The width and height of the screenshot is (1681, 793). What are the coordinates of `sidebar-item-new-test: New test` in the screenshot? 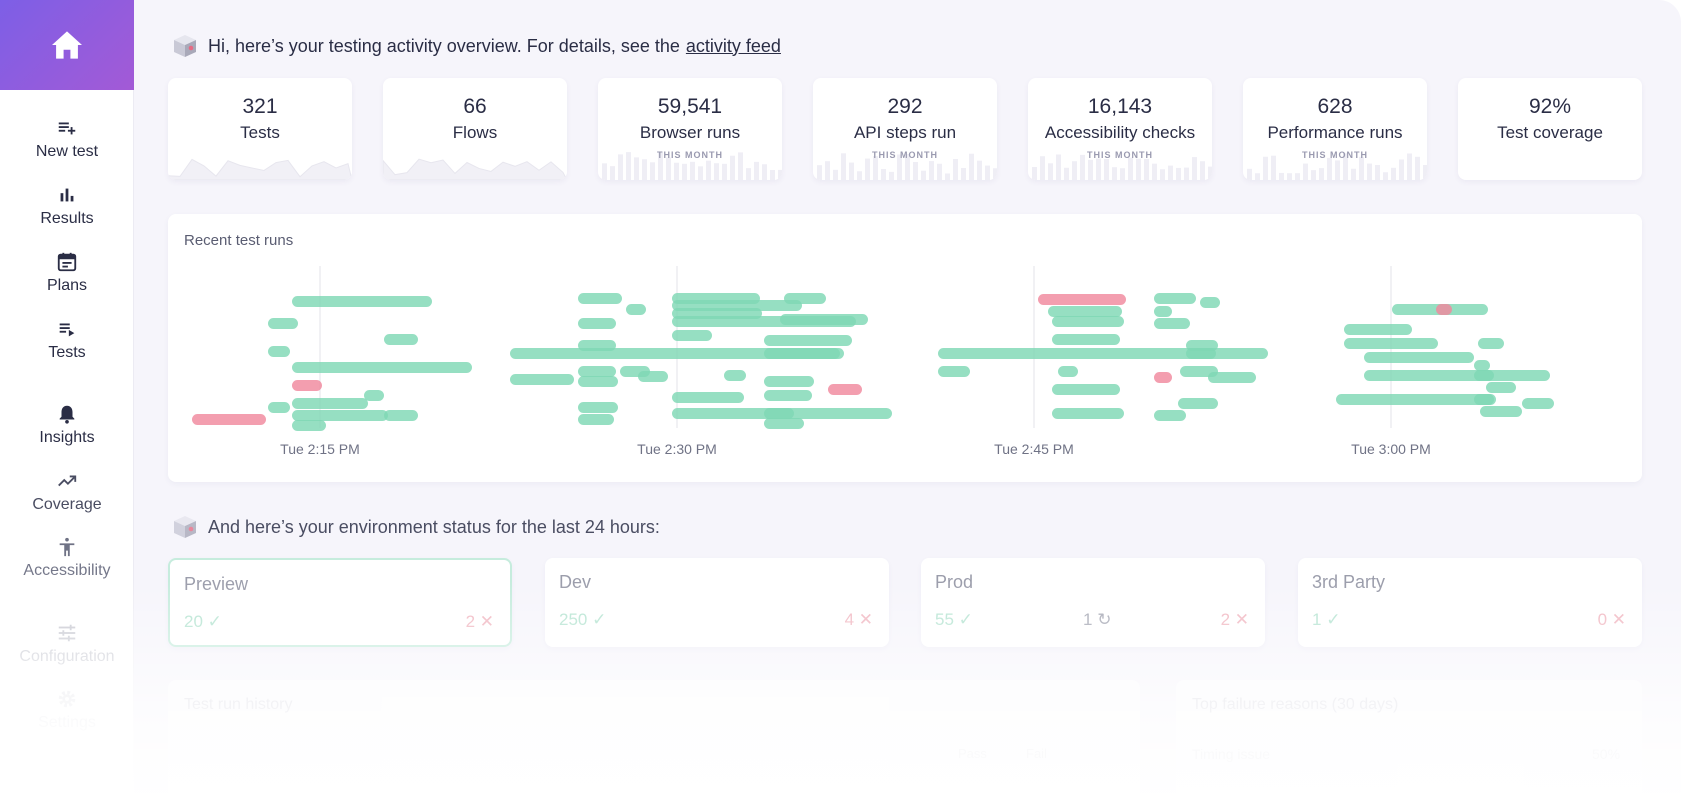 It's located at (67, 139).